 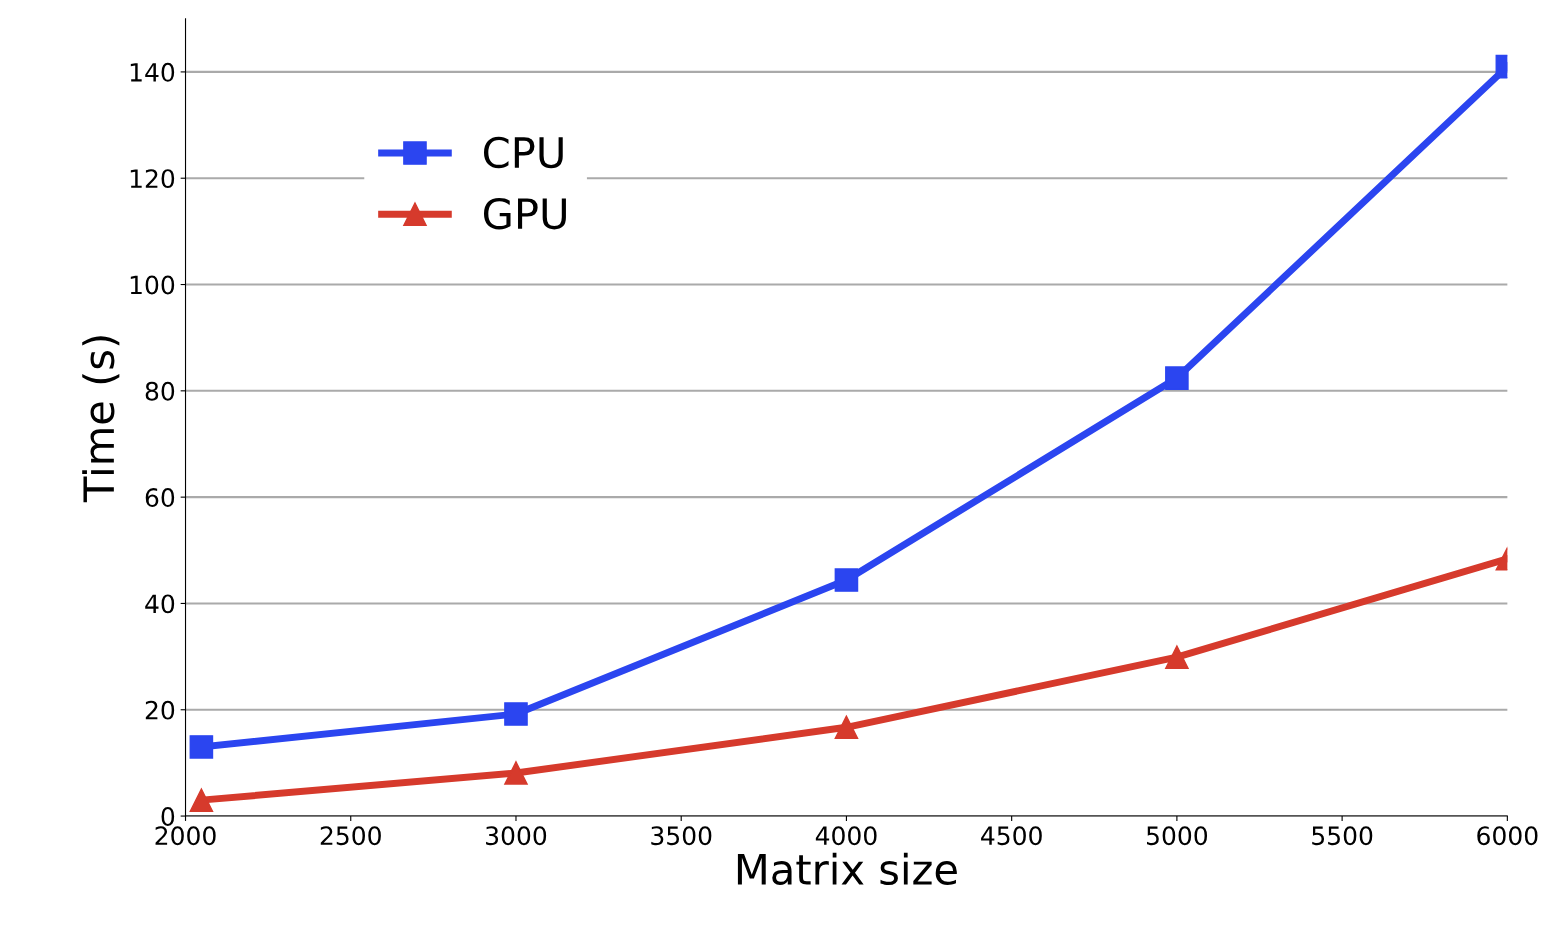 I want to click on legend-label: GPU, so click(x=524, y=213).